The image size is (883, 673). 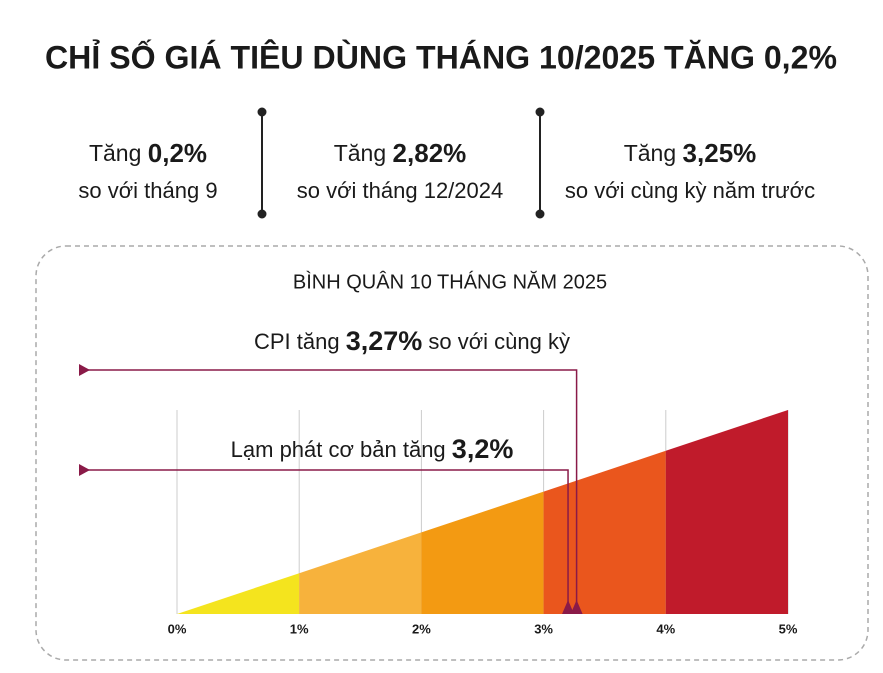 What do you see at coordinates (338, 449) in the screenshot?
I see `marker-prefix: Lạm phát cơ bản tăng` at bounding box center [338, 449].